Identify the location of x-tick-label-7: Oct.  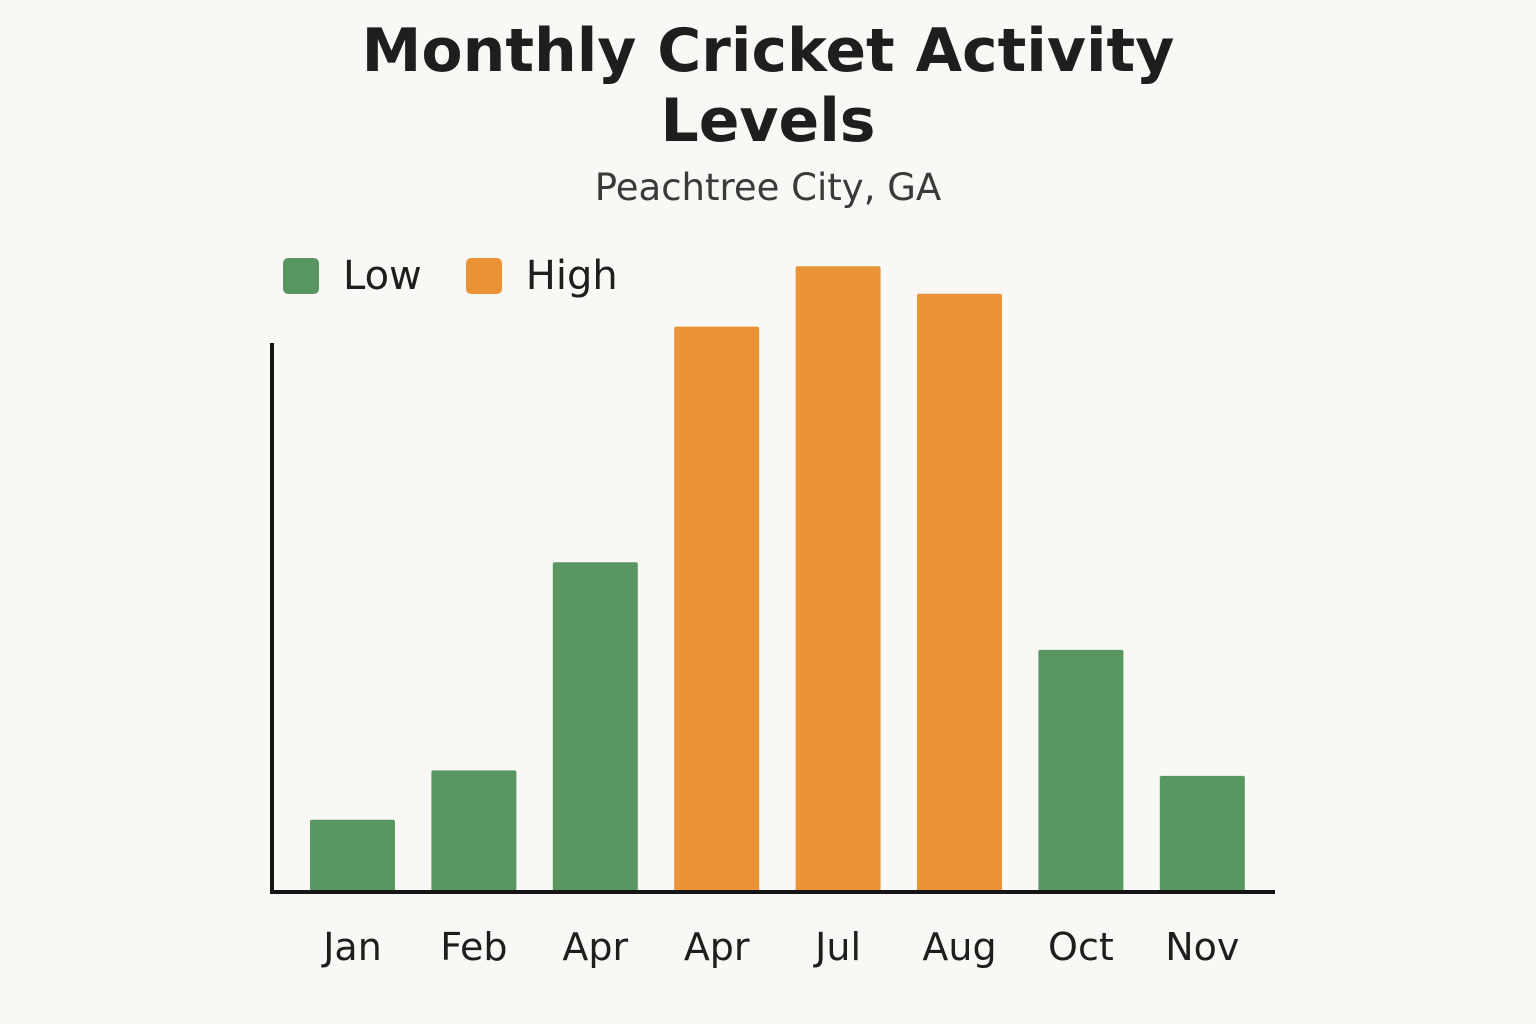
(1081, 947).